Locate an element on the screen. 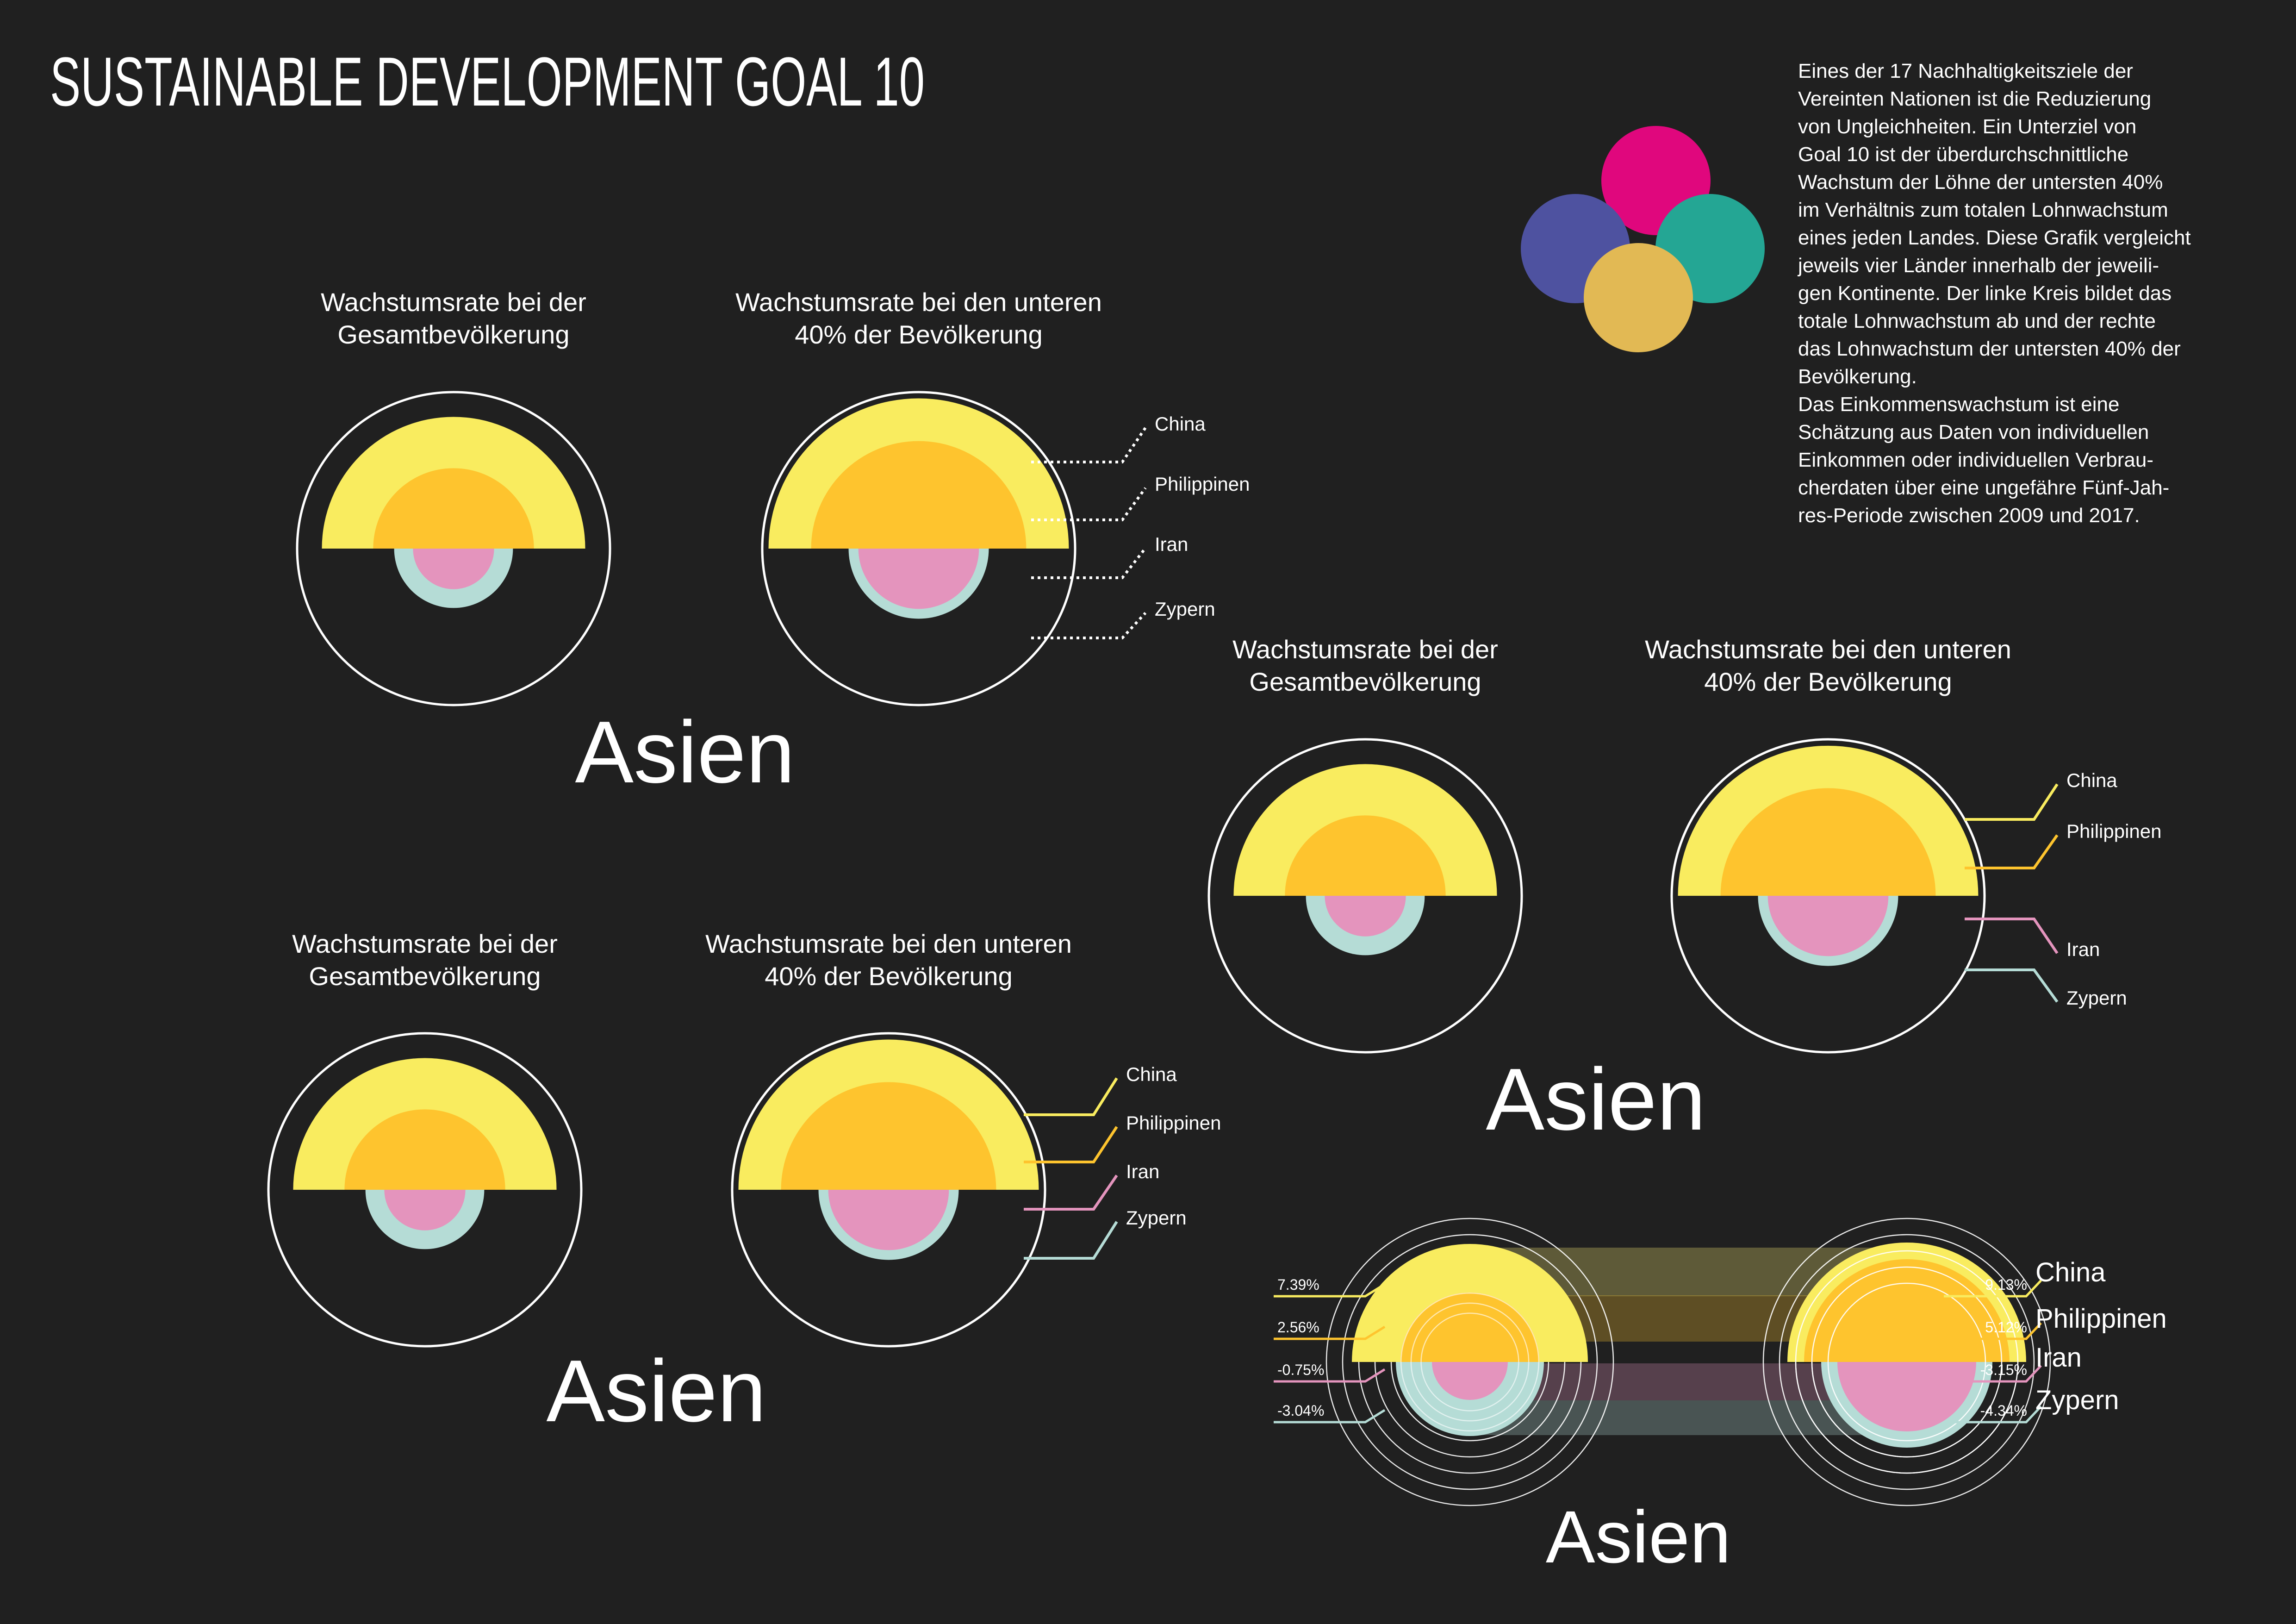 The image size is (2296, 1624). intro-line: Das Einkommenswachstum ist eine is located at coordinates (1958, 404).